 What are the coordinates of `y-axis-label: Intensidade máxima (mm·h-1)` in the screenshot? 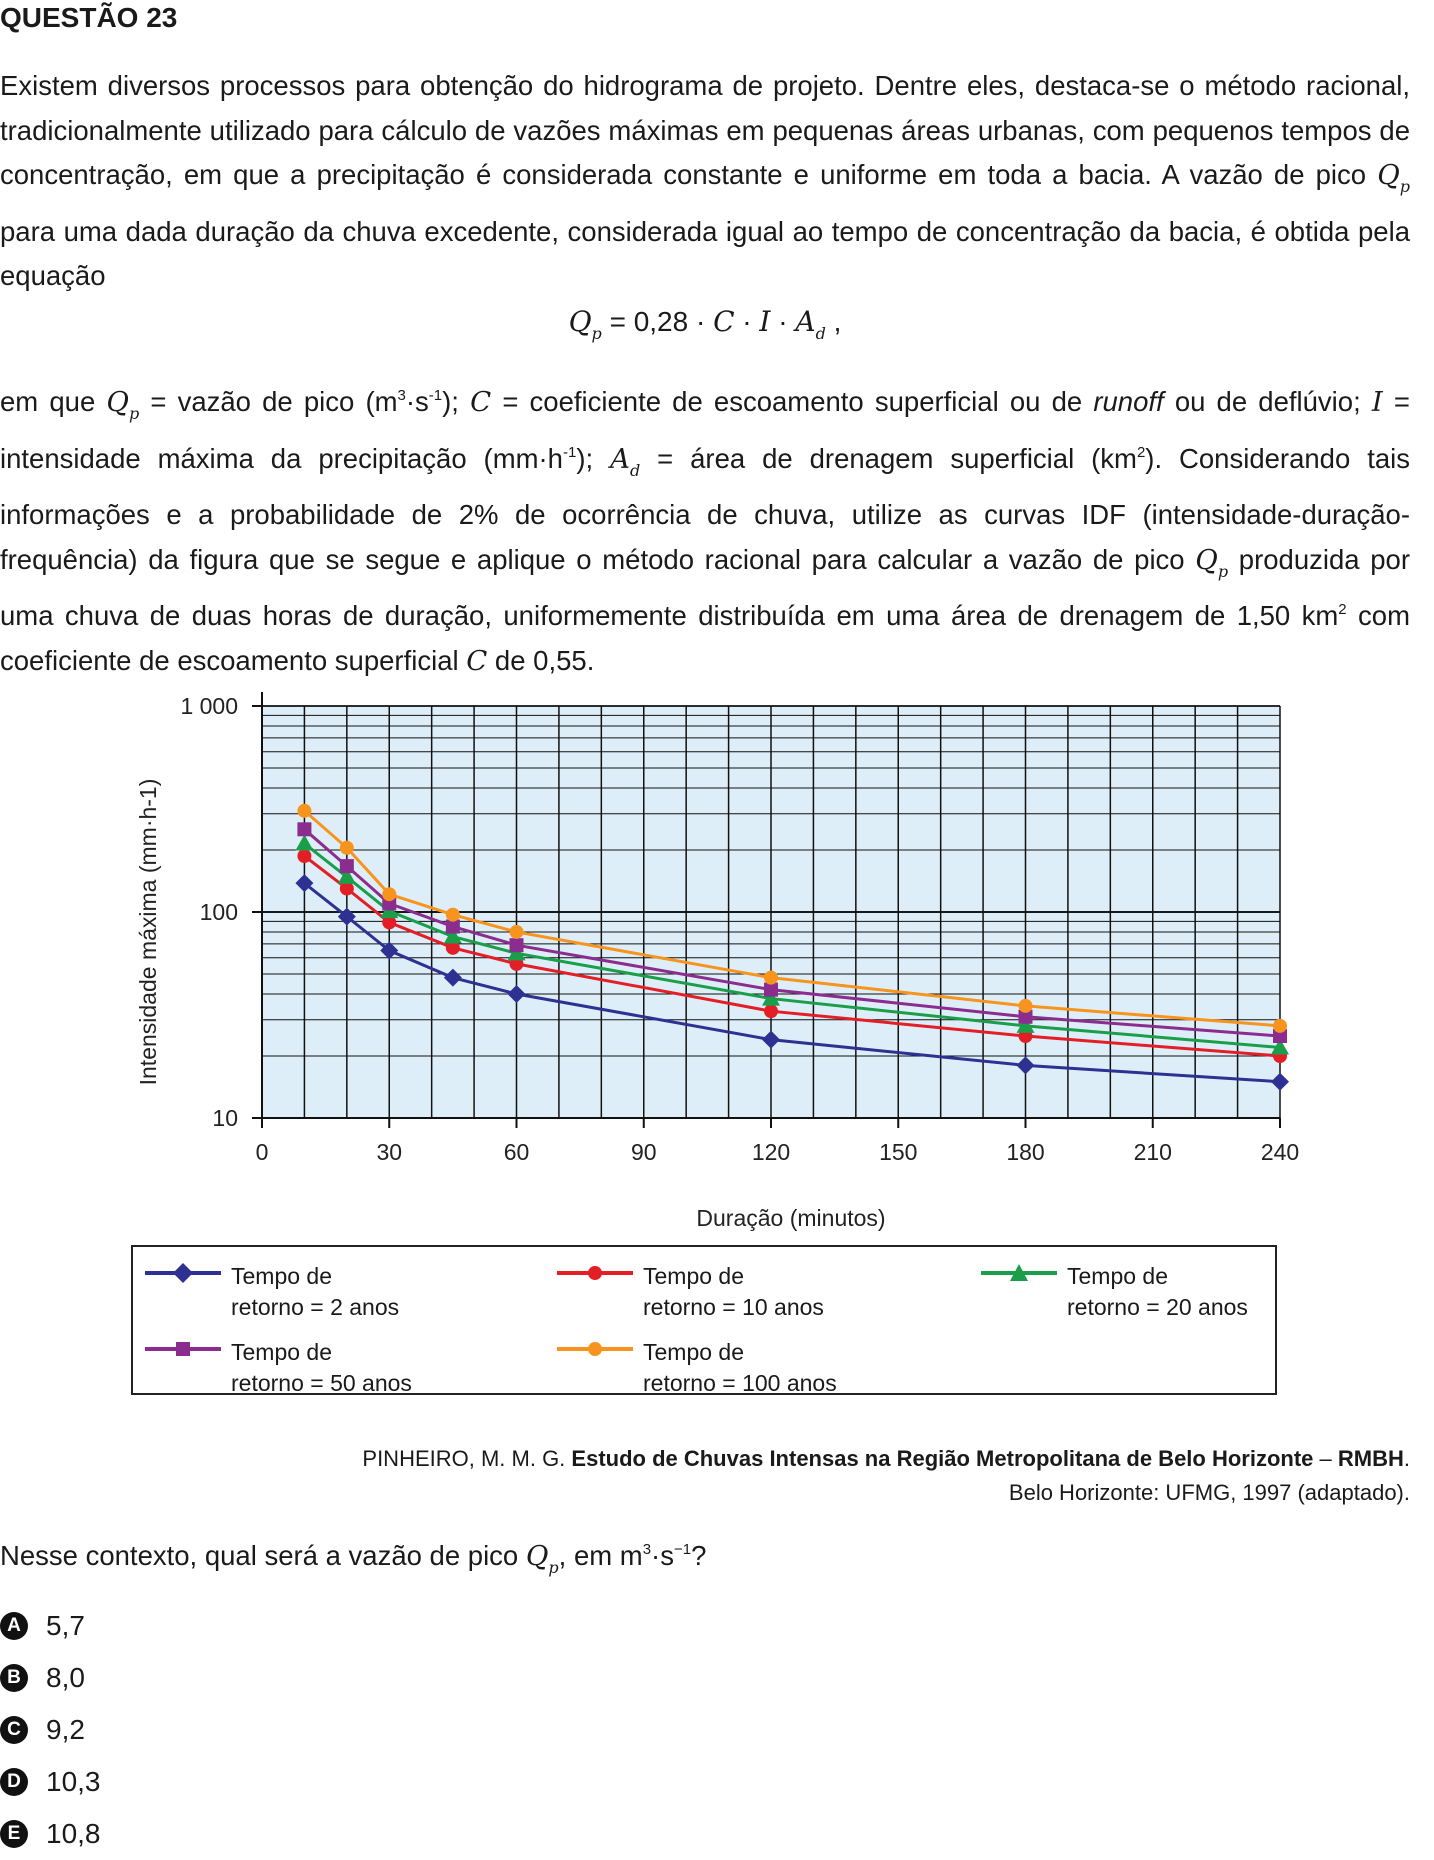 It's located at (148, 932).